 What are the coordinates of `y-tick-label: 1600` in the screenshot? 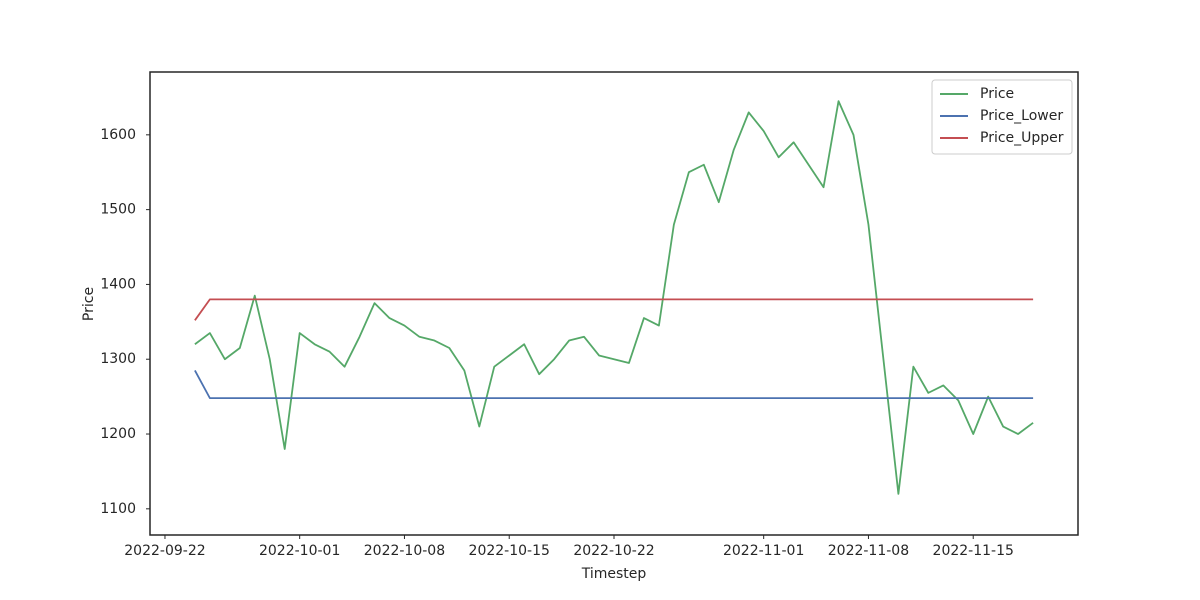 It's located at (118, 135).